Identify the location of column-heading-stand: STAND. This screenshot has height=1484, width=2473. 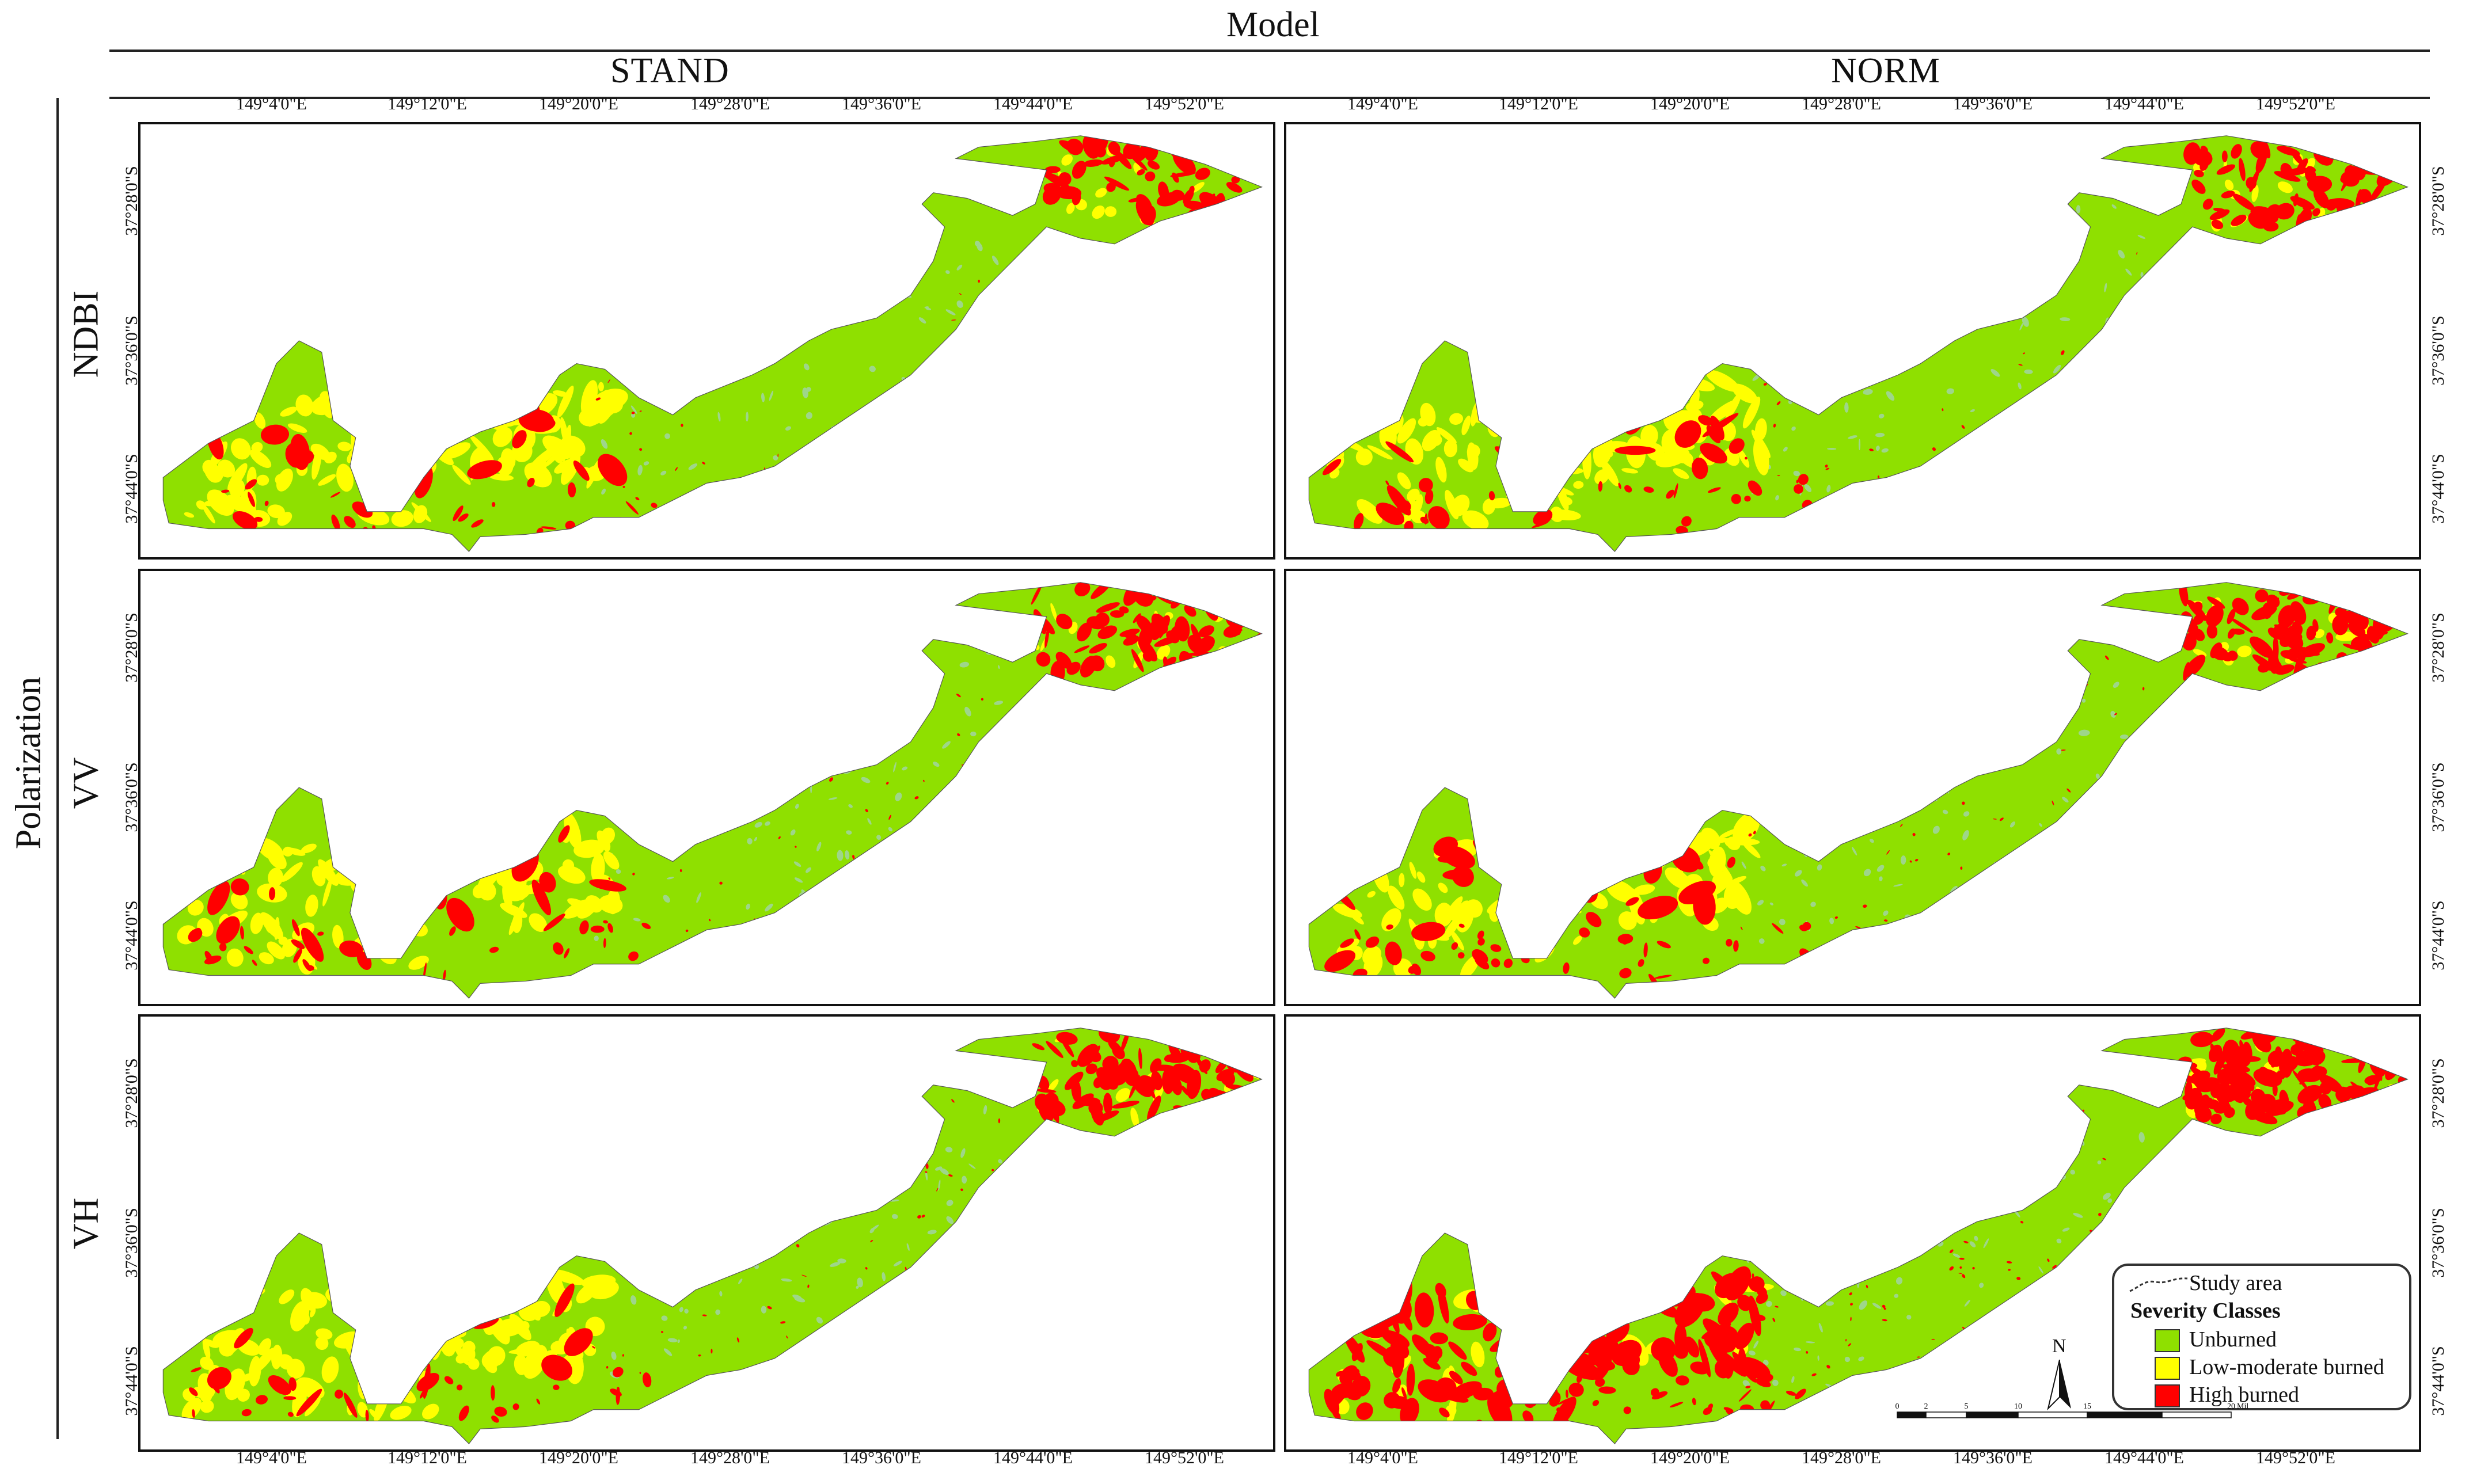
(670, 70).